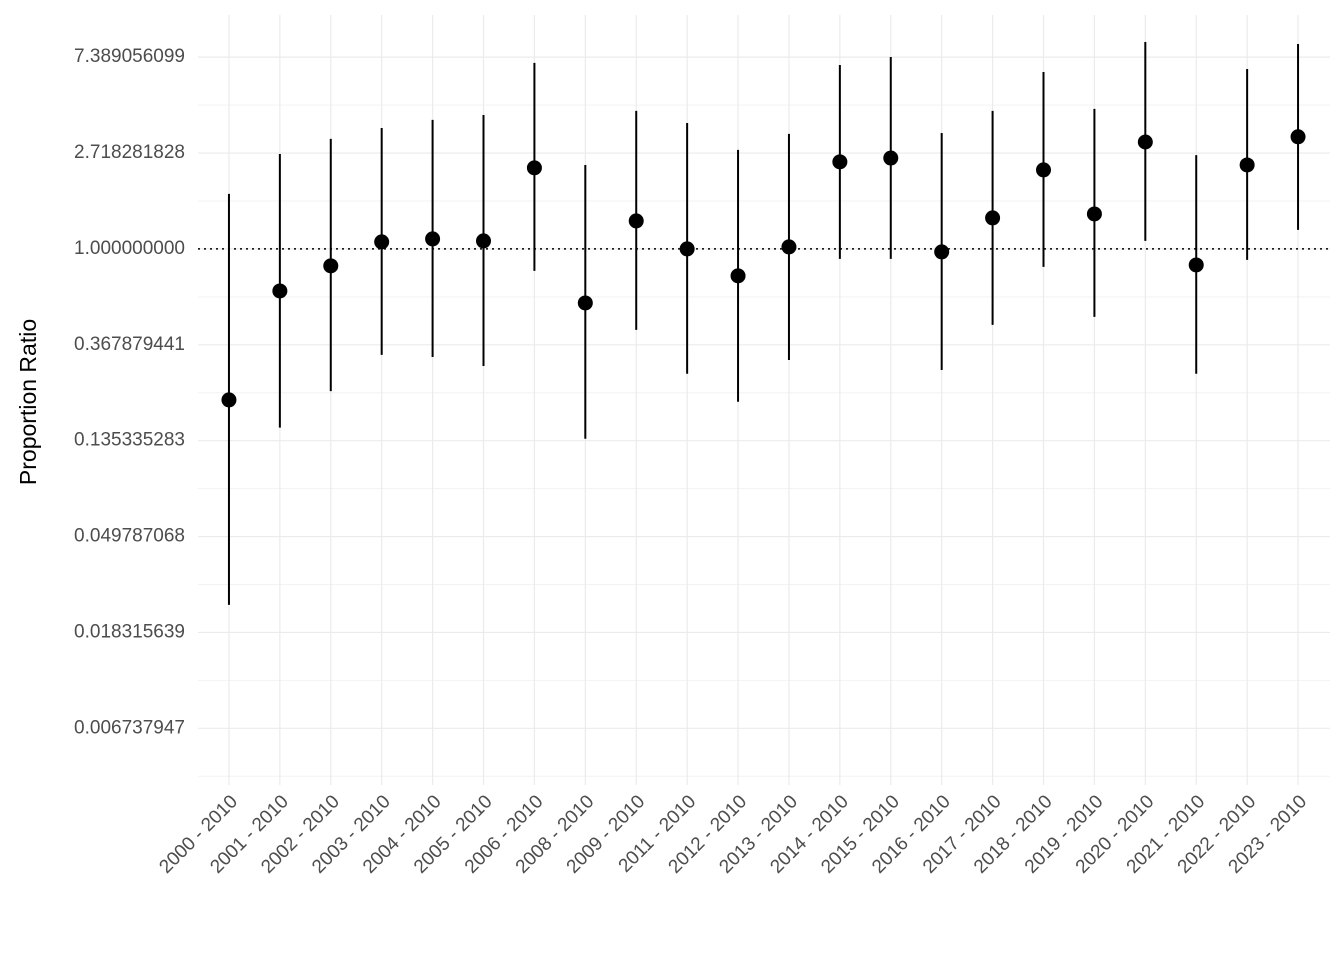  What do you see at coordinates (129, 248) in the screenshot?
I see `y-tick-label: 1.000000000` at bounding box center [129, 248].